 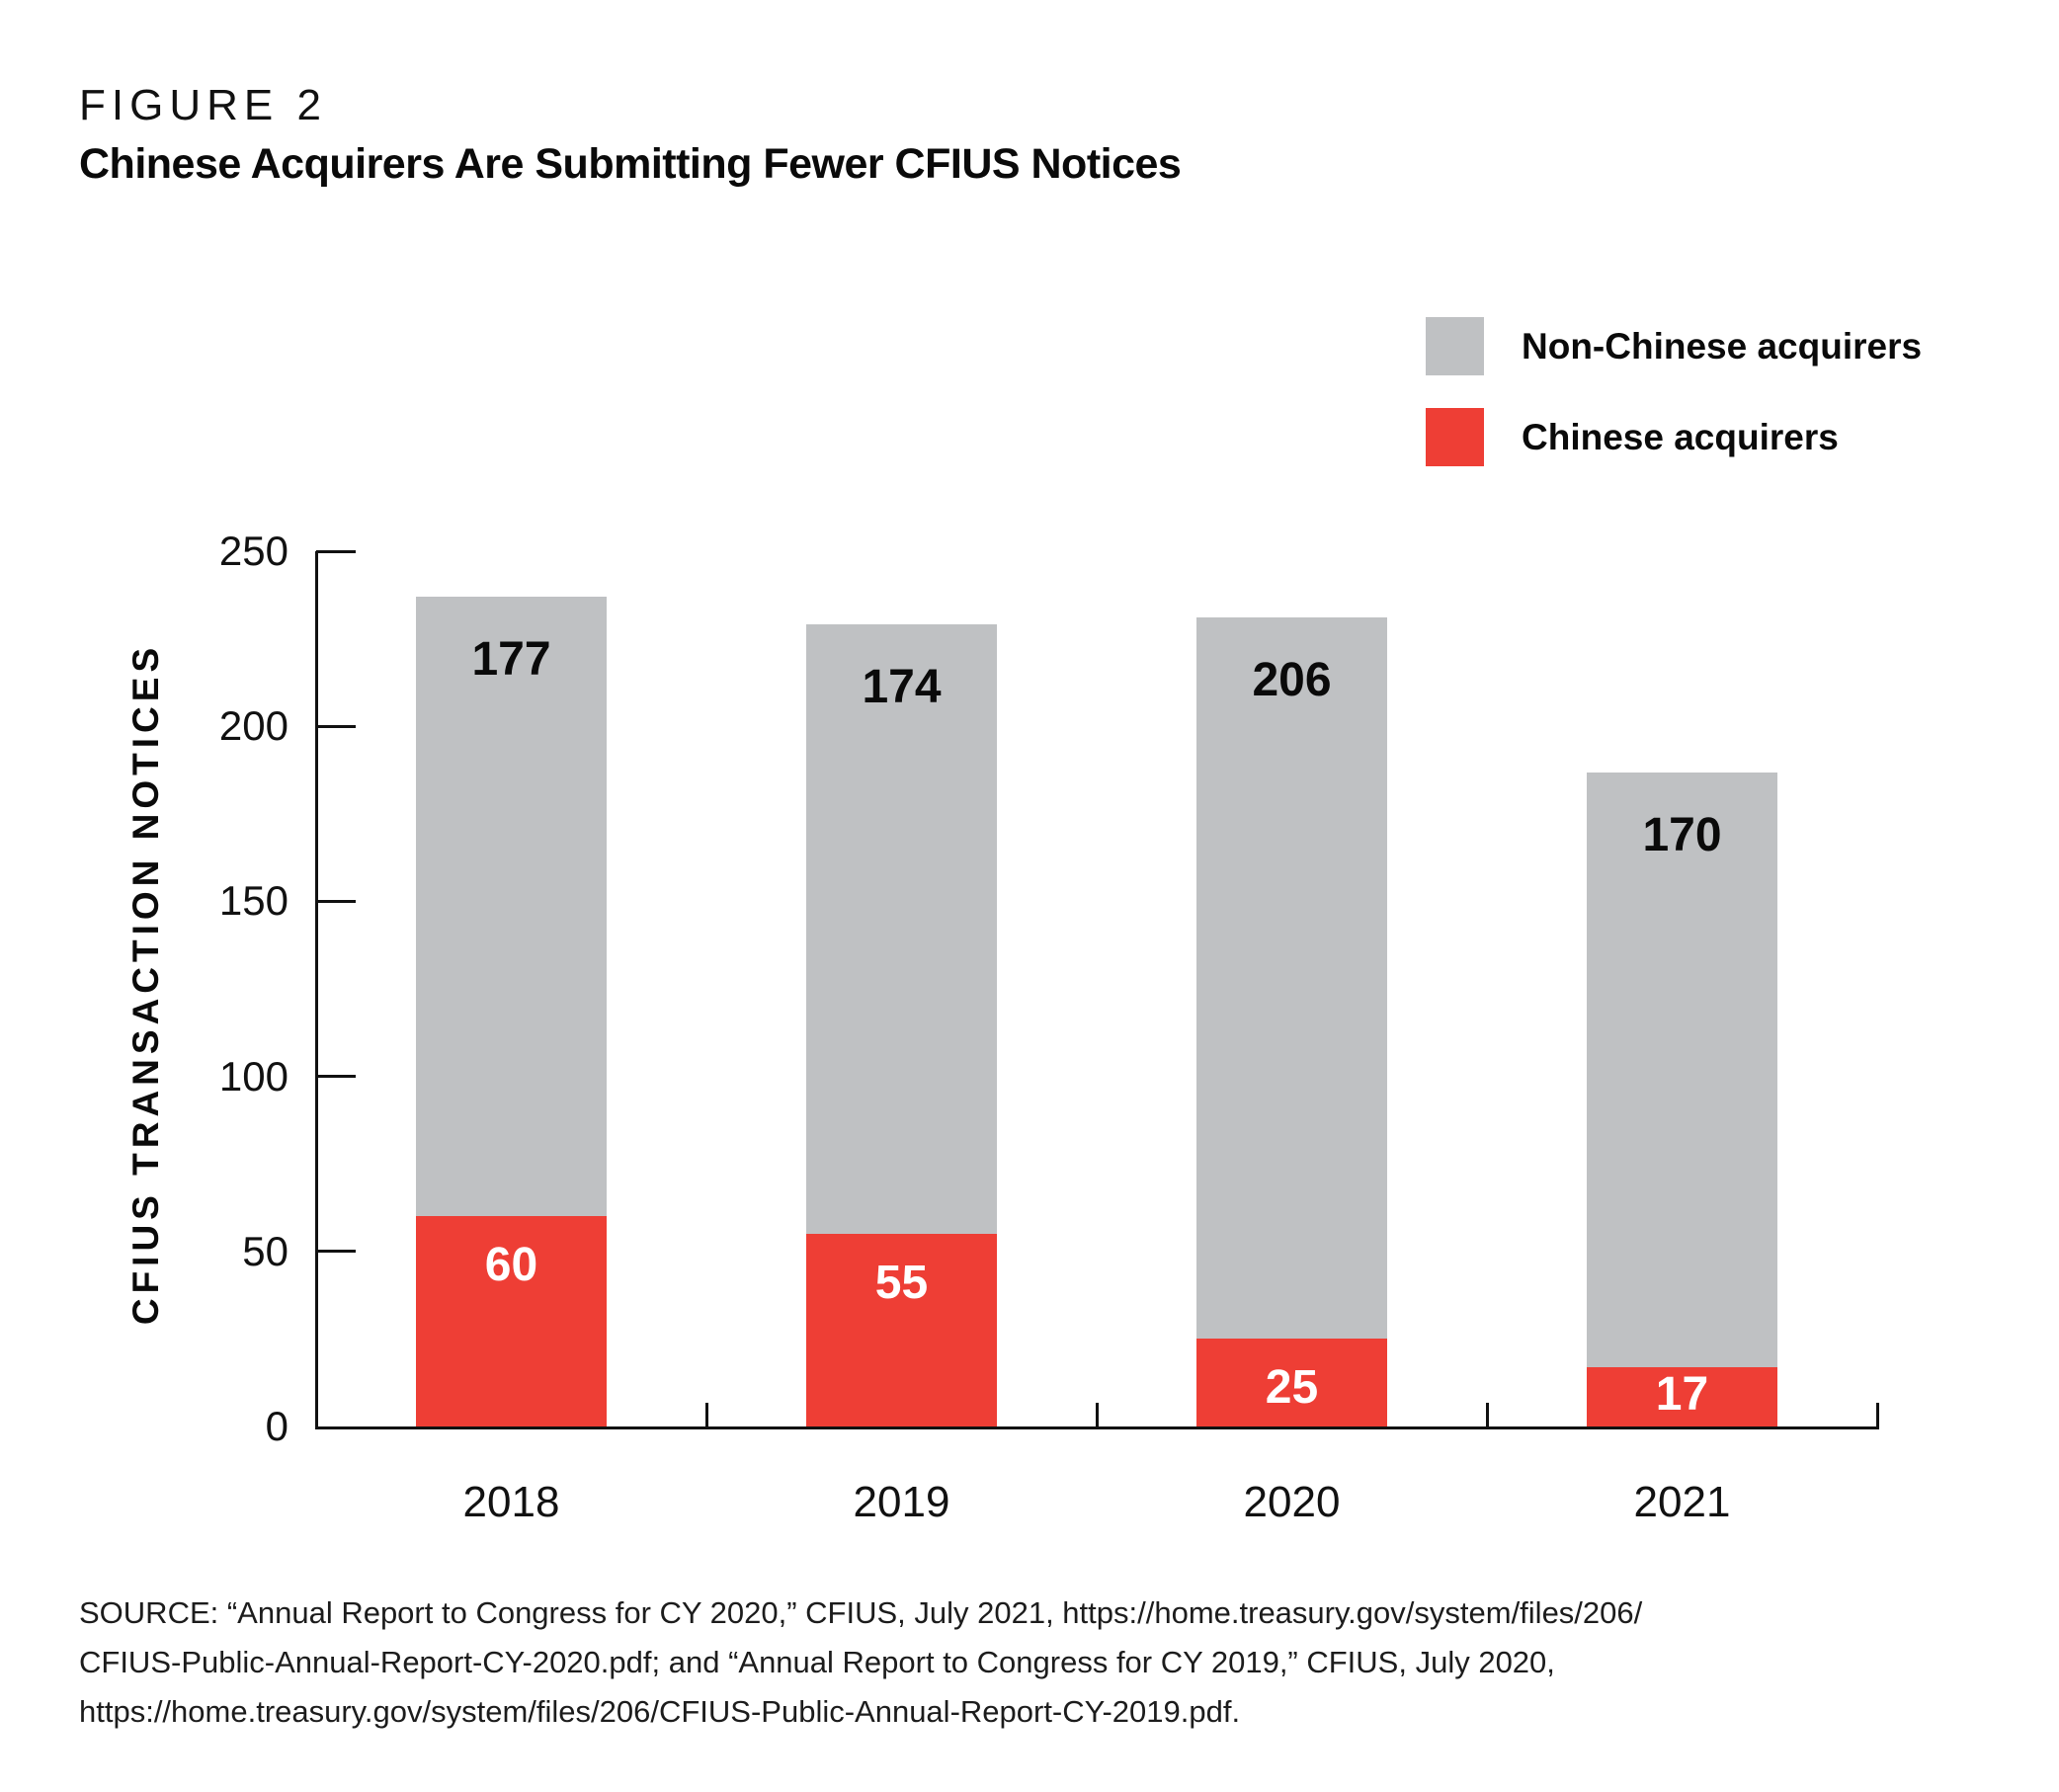 I want to click on y-axis-line, so click(x=316, y=990).